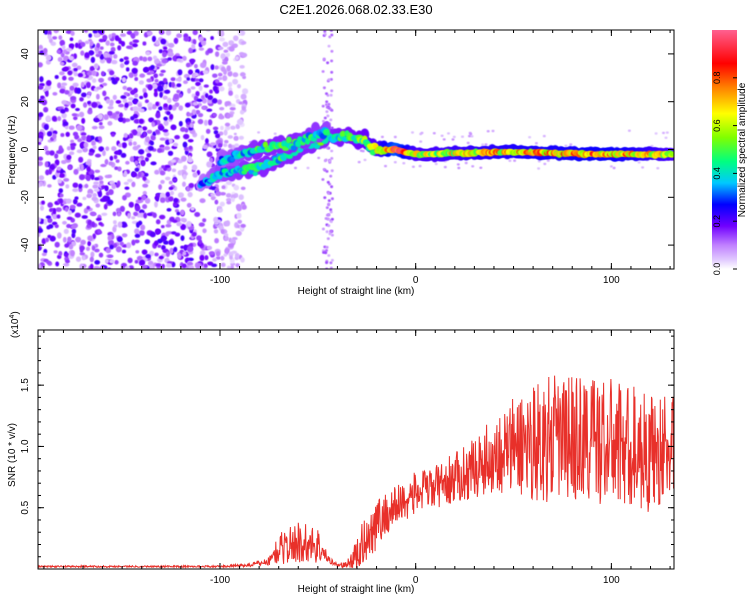  Describe the element at coordinates (355, 9) in the screenshot. I see `figure-title: C2E1.2026.068.02.33.E30` at that location.